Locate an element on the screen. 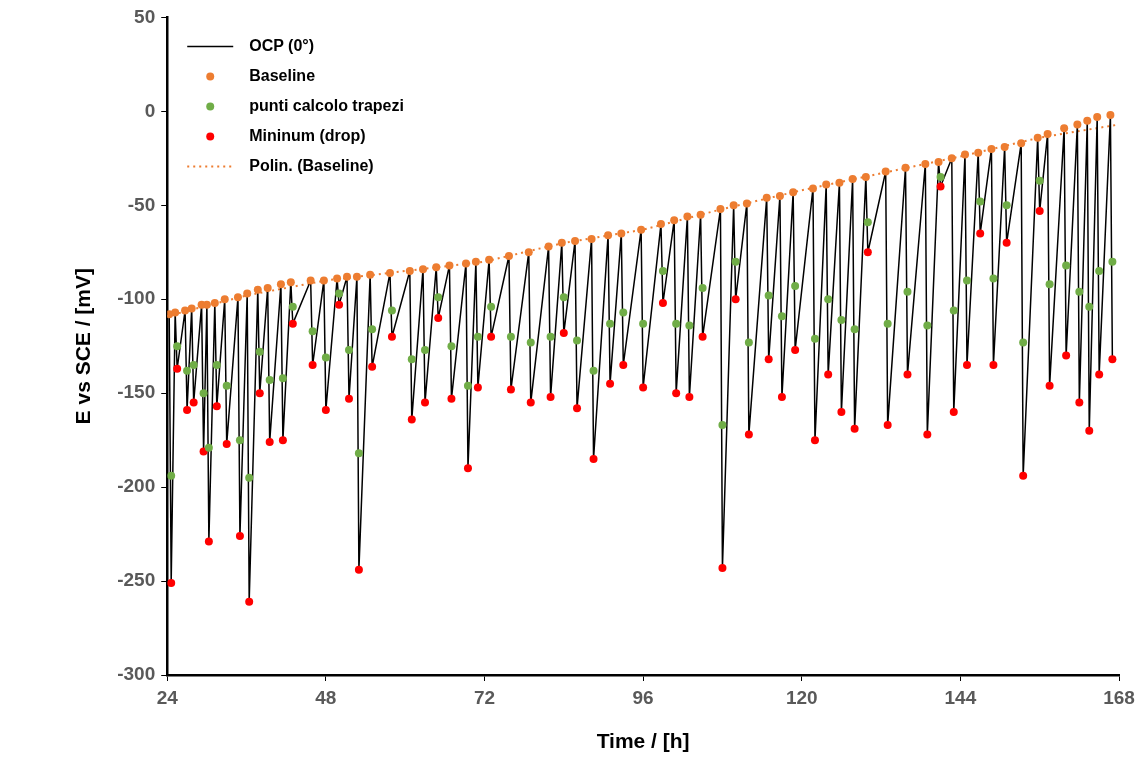 The width and height of the screenshot is (1145, 775). legend-label: OCP (0°) is located at coordinates (282, 45).